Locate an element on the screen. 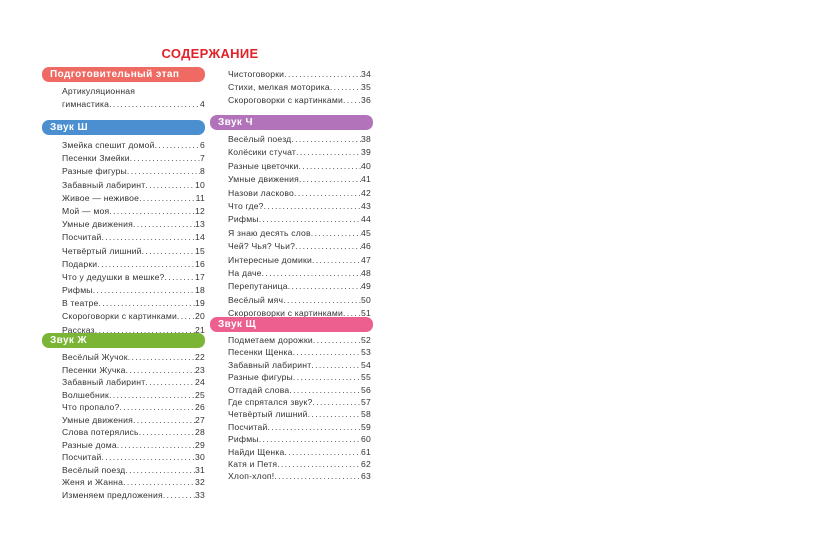  toc-entry: гимнастика 4 is located at coordinates (133, 104).